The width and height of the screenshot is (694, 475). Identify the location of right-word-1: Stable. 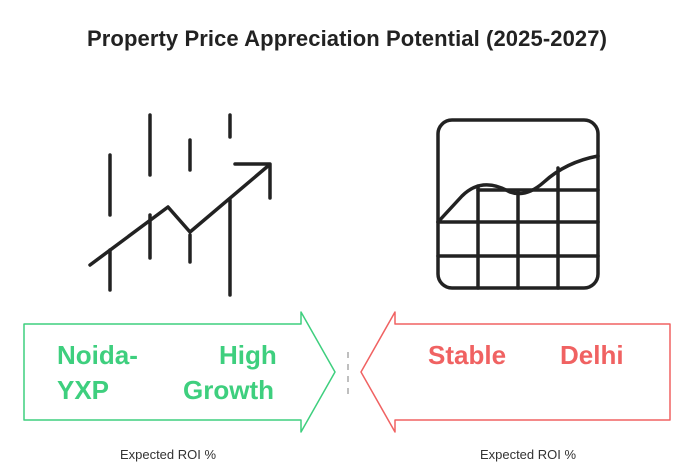
(467, 355).